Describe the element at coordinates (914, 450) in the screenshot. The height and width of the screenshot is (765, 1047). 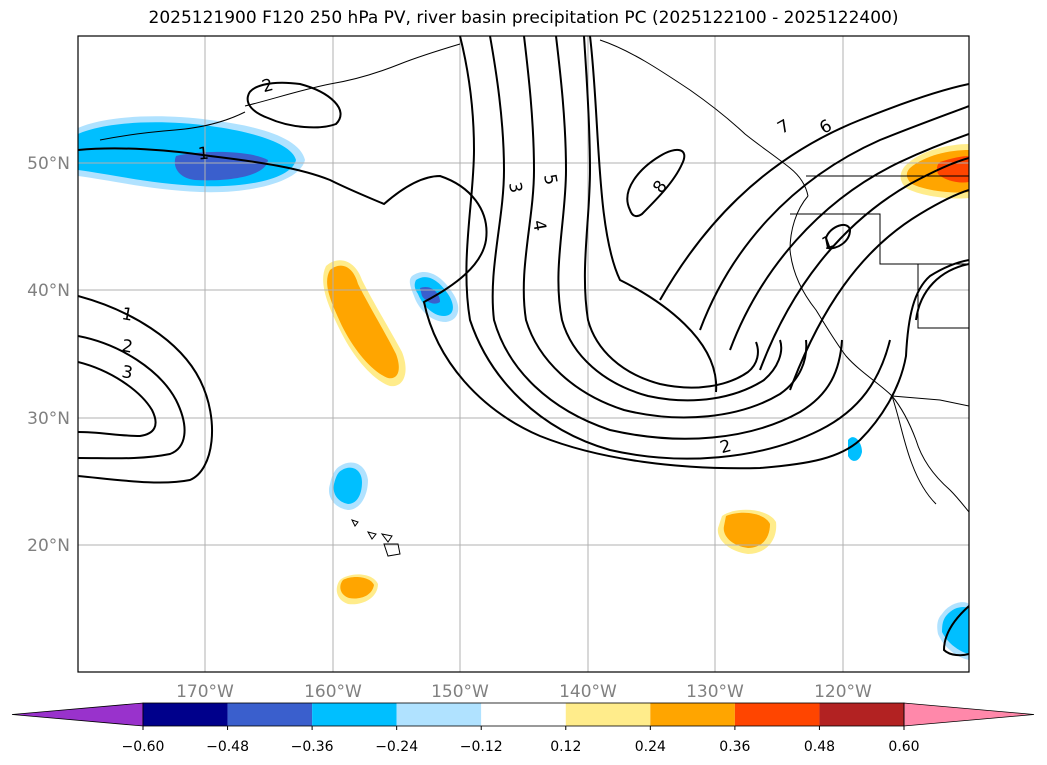
I see `baja-california-coast` at that location.